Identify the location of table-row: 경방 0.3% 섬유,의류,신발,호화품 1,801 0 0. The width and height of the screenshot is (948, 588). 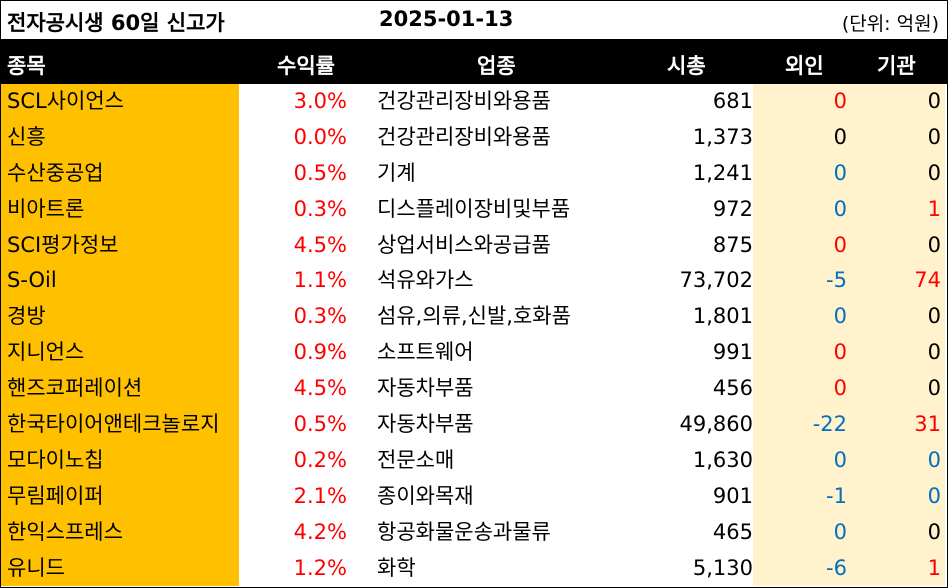
(474, 317).